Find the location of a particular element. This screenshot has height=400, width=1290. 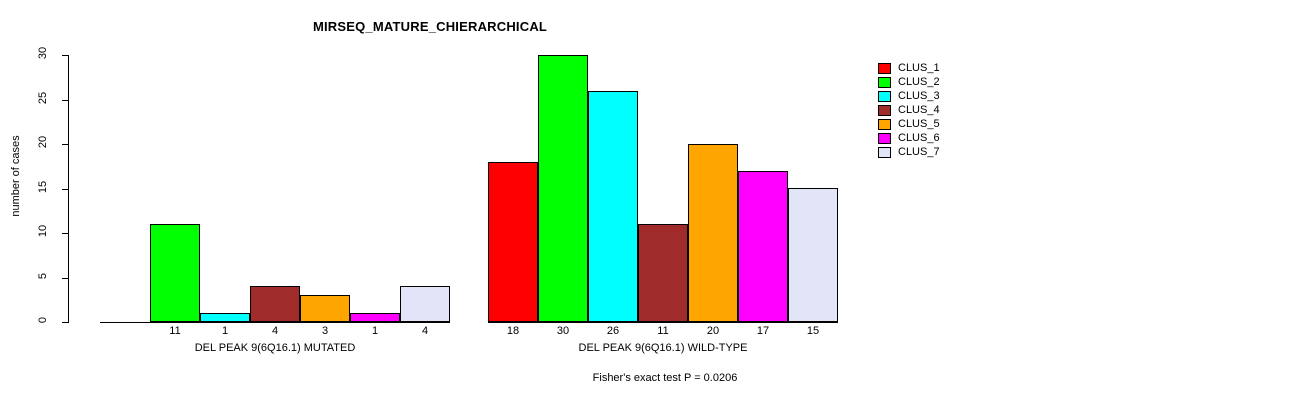

y-axis-title: number of cases is located at coordinates (16, 176).